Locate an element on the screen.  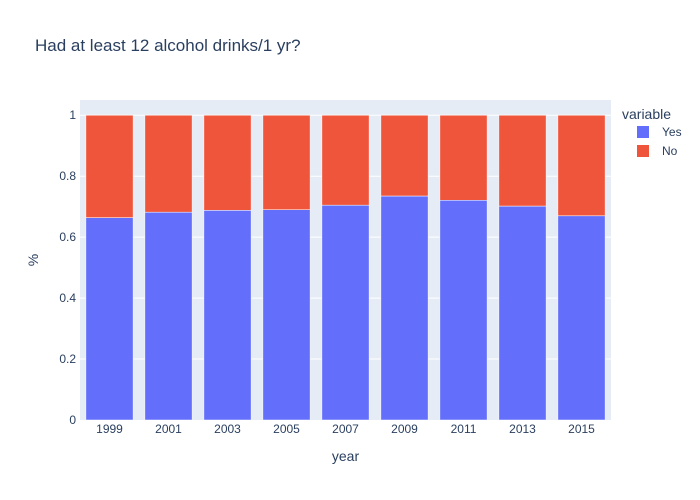
bar-no-2011 is located at coordinates (463, 157).